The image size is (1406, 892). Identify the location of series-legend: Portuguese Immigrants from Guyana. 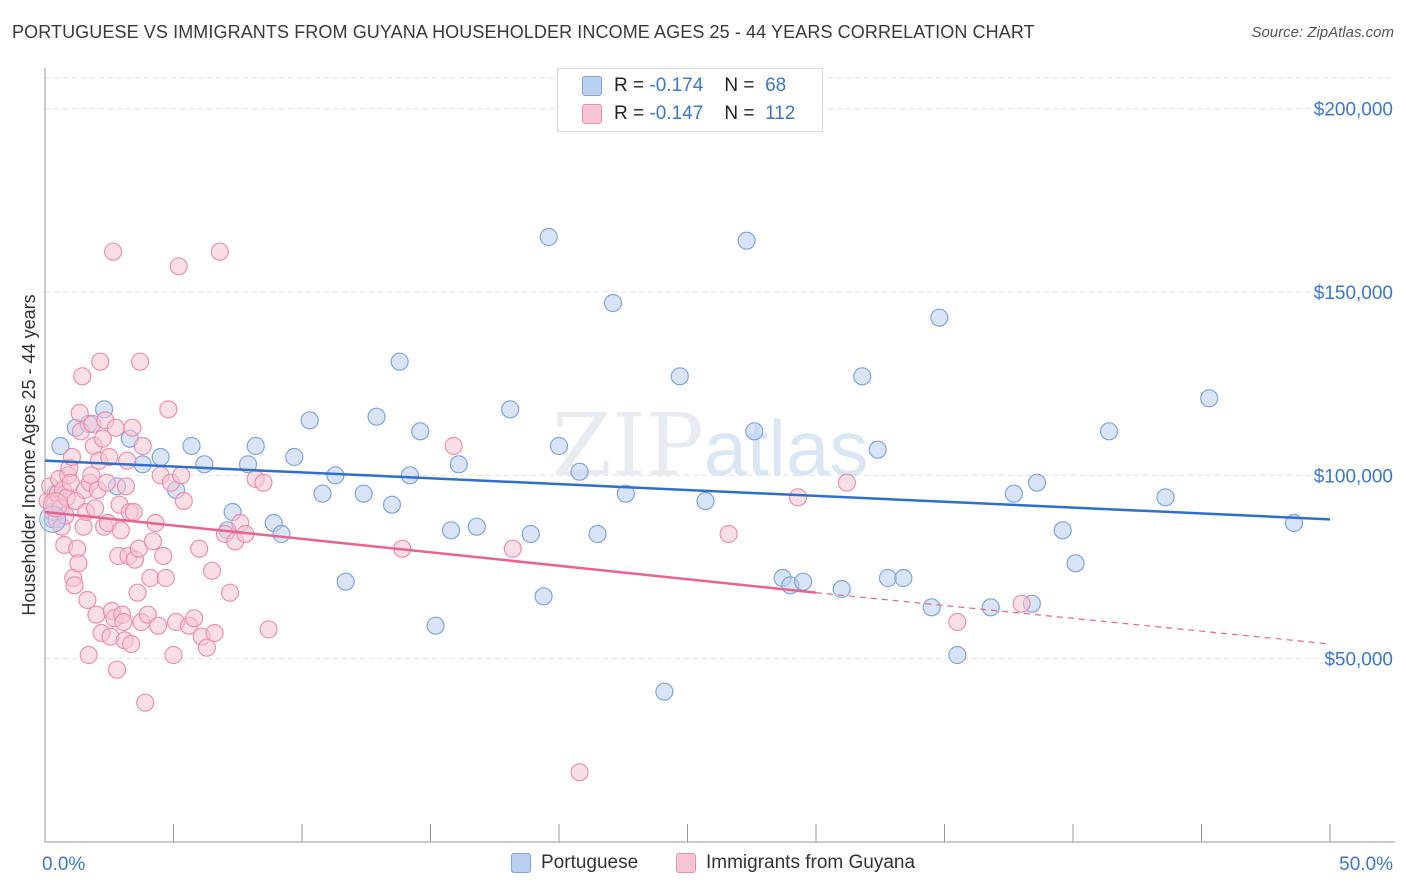
(703, 865).